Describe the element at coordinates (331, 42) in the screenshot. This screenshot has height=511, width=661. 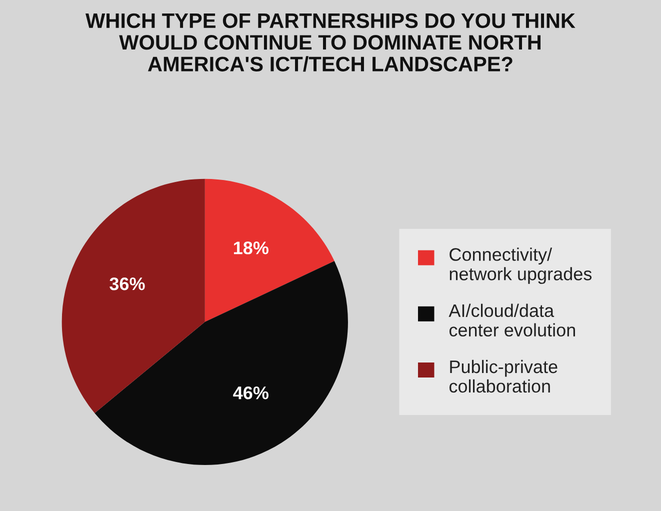
I see `chart-title: WHICH TYPE OF PARTNERSHIPS DO YOU THINK WOULD CONTINUE TO DOMINATE NORTH AMERICA'S ICT/TECH LANDSCAPE?` at that location.